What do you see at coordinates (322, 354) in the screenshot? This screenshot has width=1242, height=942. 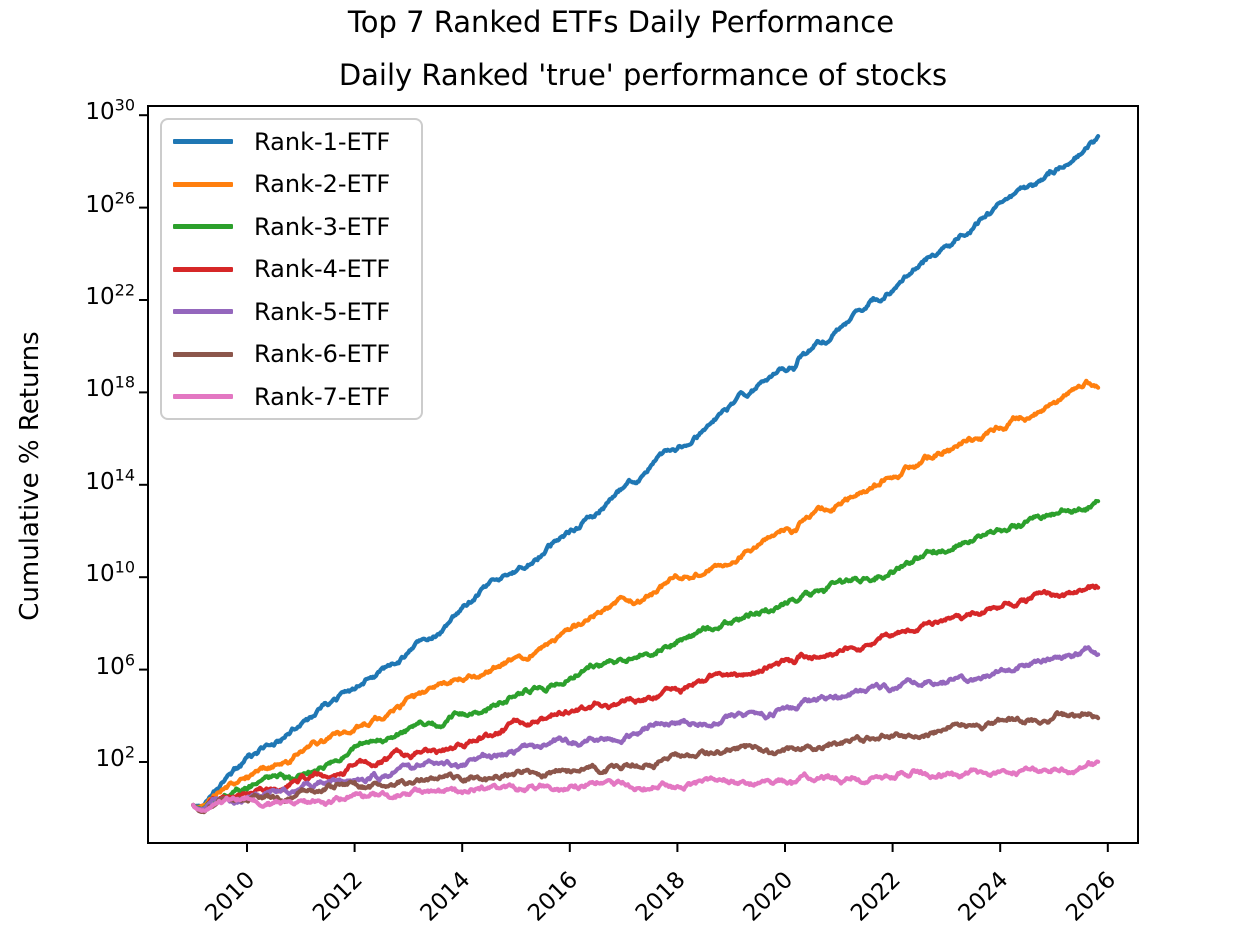 I see `legend-label: Rank-6-ETF` at bounding box center [322, 354].